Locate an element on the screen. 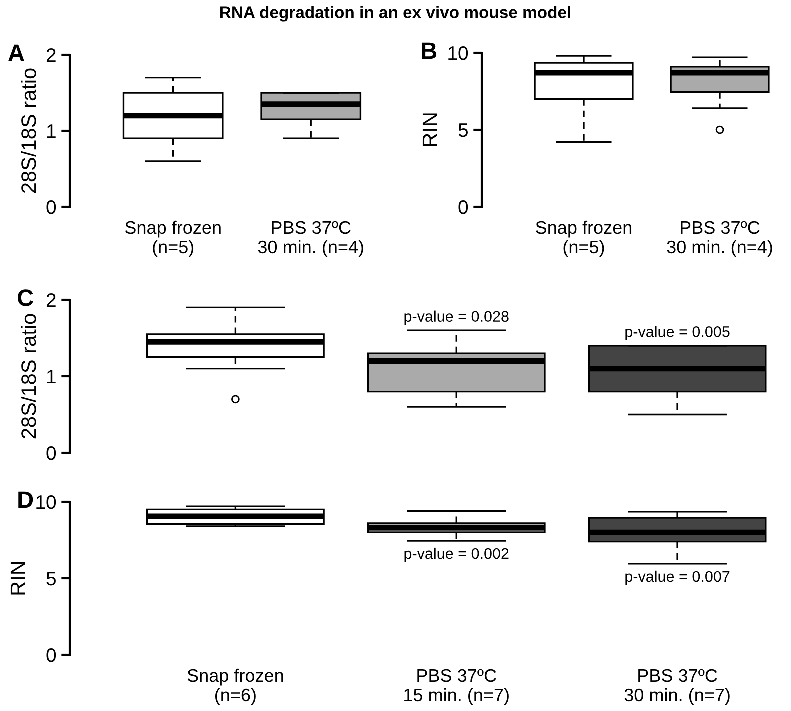 The height and width of the screenshot is (711, 791). x-tick-label: Snap frozen (n=6) is located at coordinates (236, 687).